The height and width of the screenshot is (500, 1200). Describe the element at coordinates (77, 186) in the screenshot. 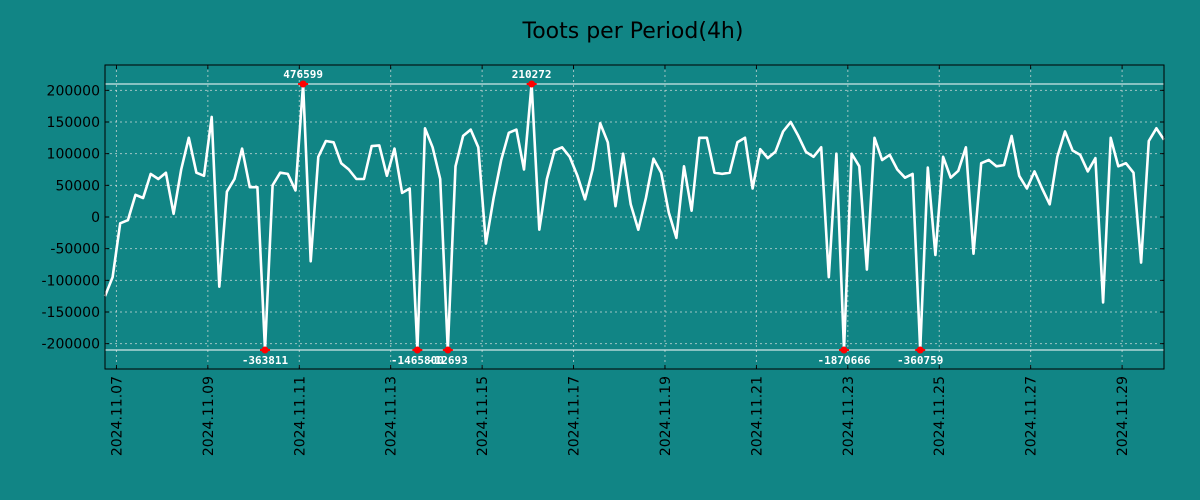

I see `y-tick-label: 50000` at that location.